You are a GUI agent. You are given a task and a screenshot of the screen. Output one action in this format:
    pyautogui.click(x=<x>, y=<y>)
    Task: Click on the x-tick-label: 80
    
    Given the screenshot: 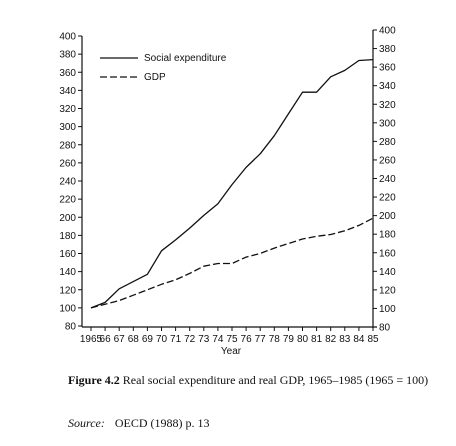 What is the action you would take?
    pyautogui.click(x=303, y=339)
    